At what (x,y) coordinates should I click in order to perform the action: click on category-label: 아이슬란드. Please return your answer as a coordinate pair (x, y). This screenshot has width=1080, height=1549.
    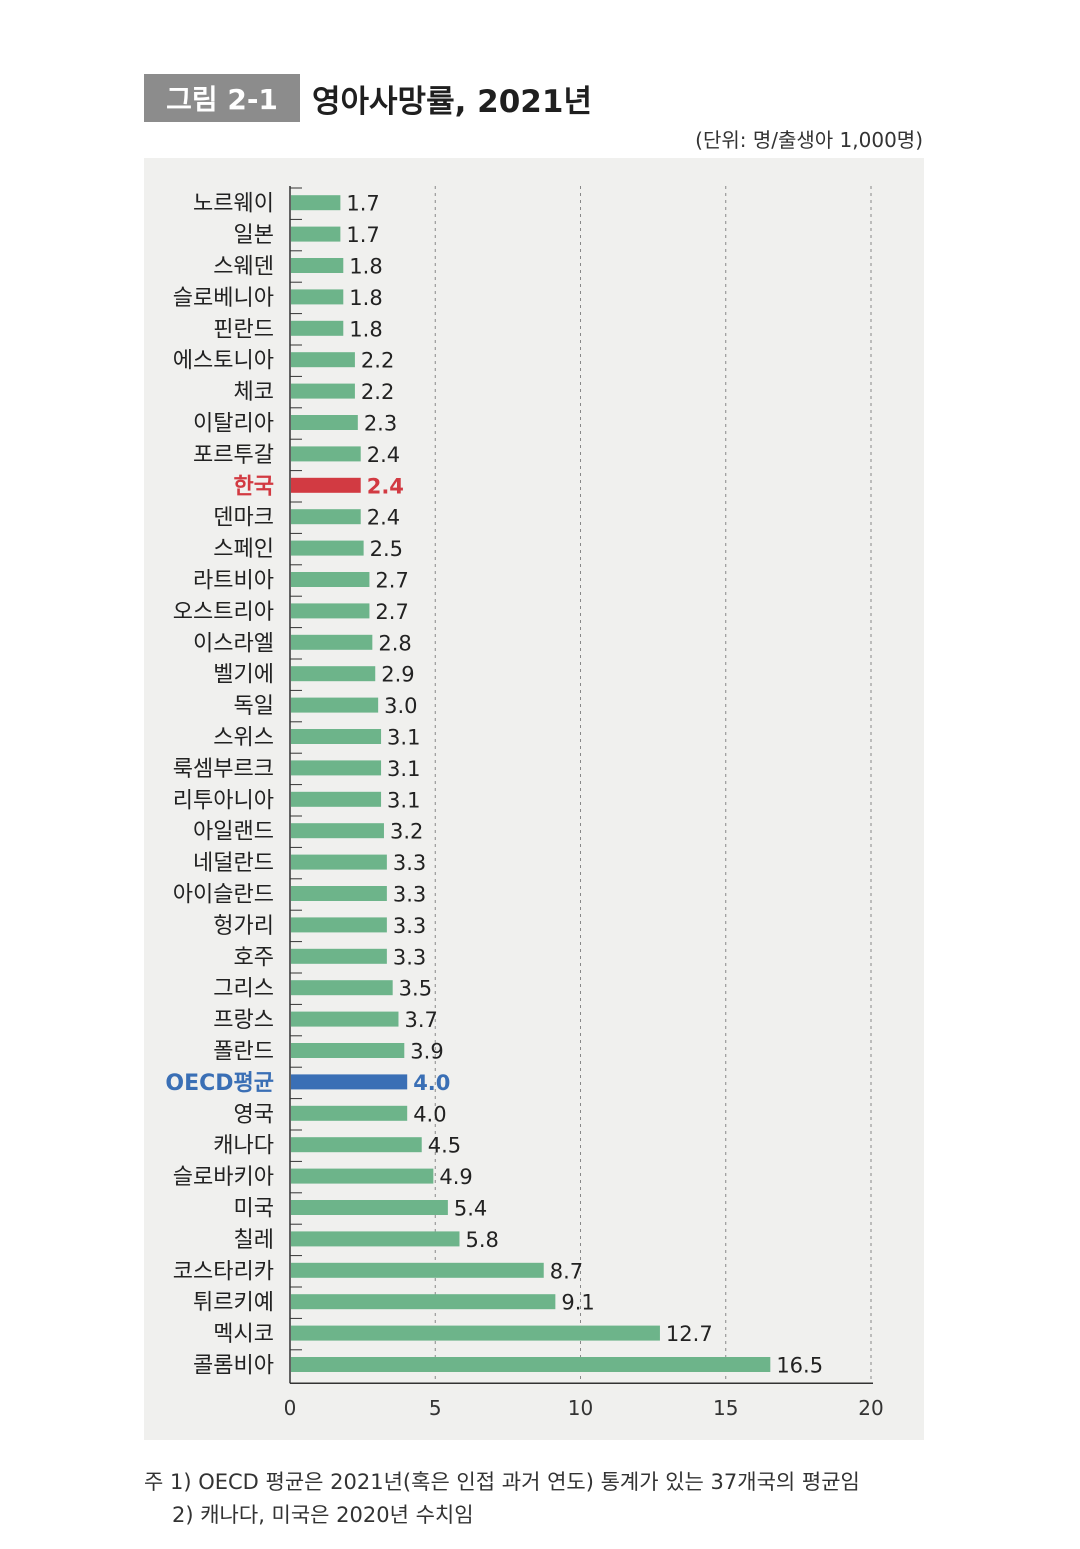
    Looking at the image, I should click on (223, 895).